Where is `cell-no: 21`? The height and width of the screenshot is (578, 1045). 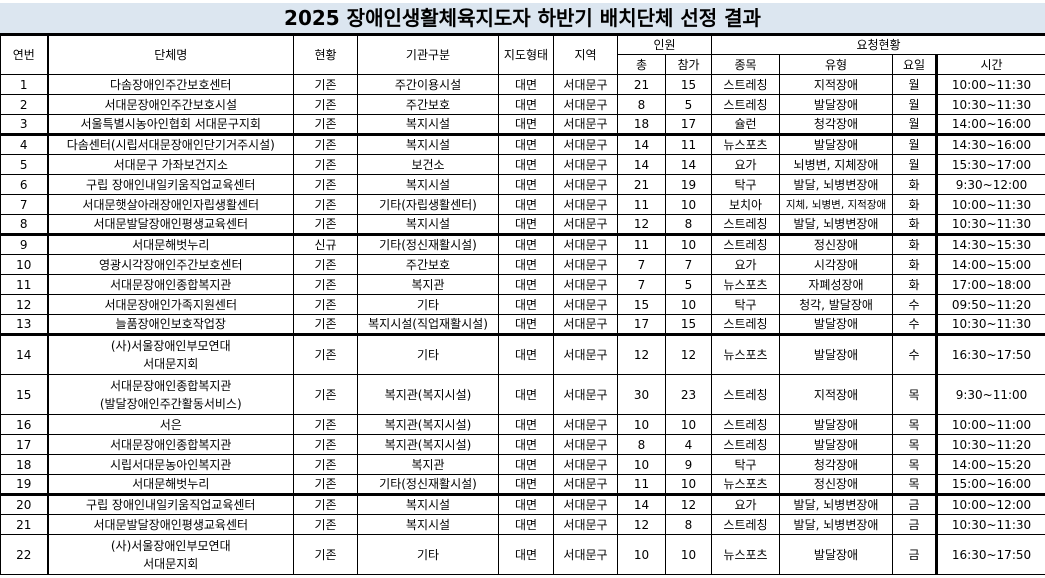 cell-no: 21 is located at coordinates (24, 524).